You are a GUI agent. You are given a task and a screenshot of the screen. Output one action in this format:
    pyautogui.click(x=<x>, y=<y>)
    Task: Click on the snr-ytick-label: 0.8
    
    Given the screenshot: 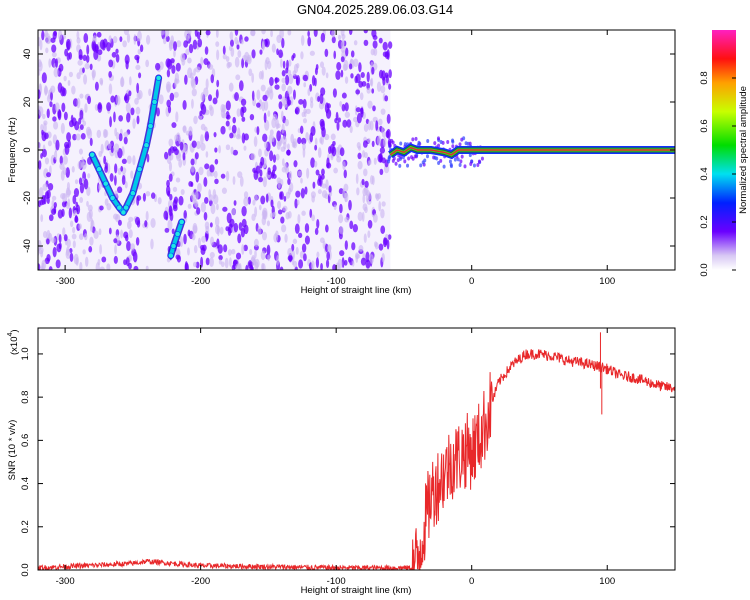 What is the action you would take?
    pyautogui.click(x=25, y=397)
    